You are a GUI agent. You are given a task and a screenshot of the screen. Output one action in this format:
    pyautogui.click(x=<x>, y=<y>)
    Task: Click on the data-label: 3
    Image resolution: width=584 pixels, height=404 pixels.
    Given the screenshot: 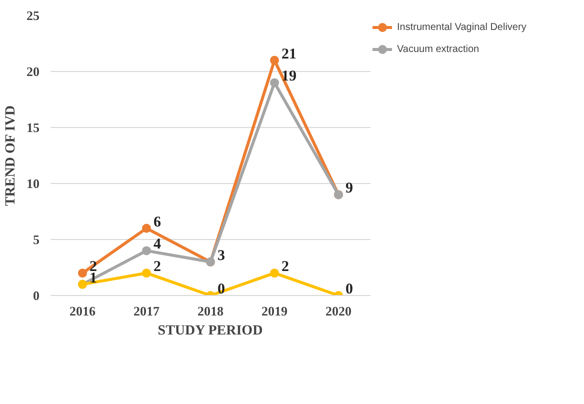 What is the action you would take?
    pyautogui.click(x=221, y=256)
    